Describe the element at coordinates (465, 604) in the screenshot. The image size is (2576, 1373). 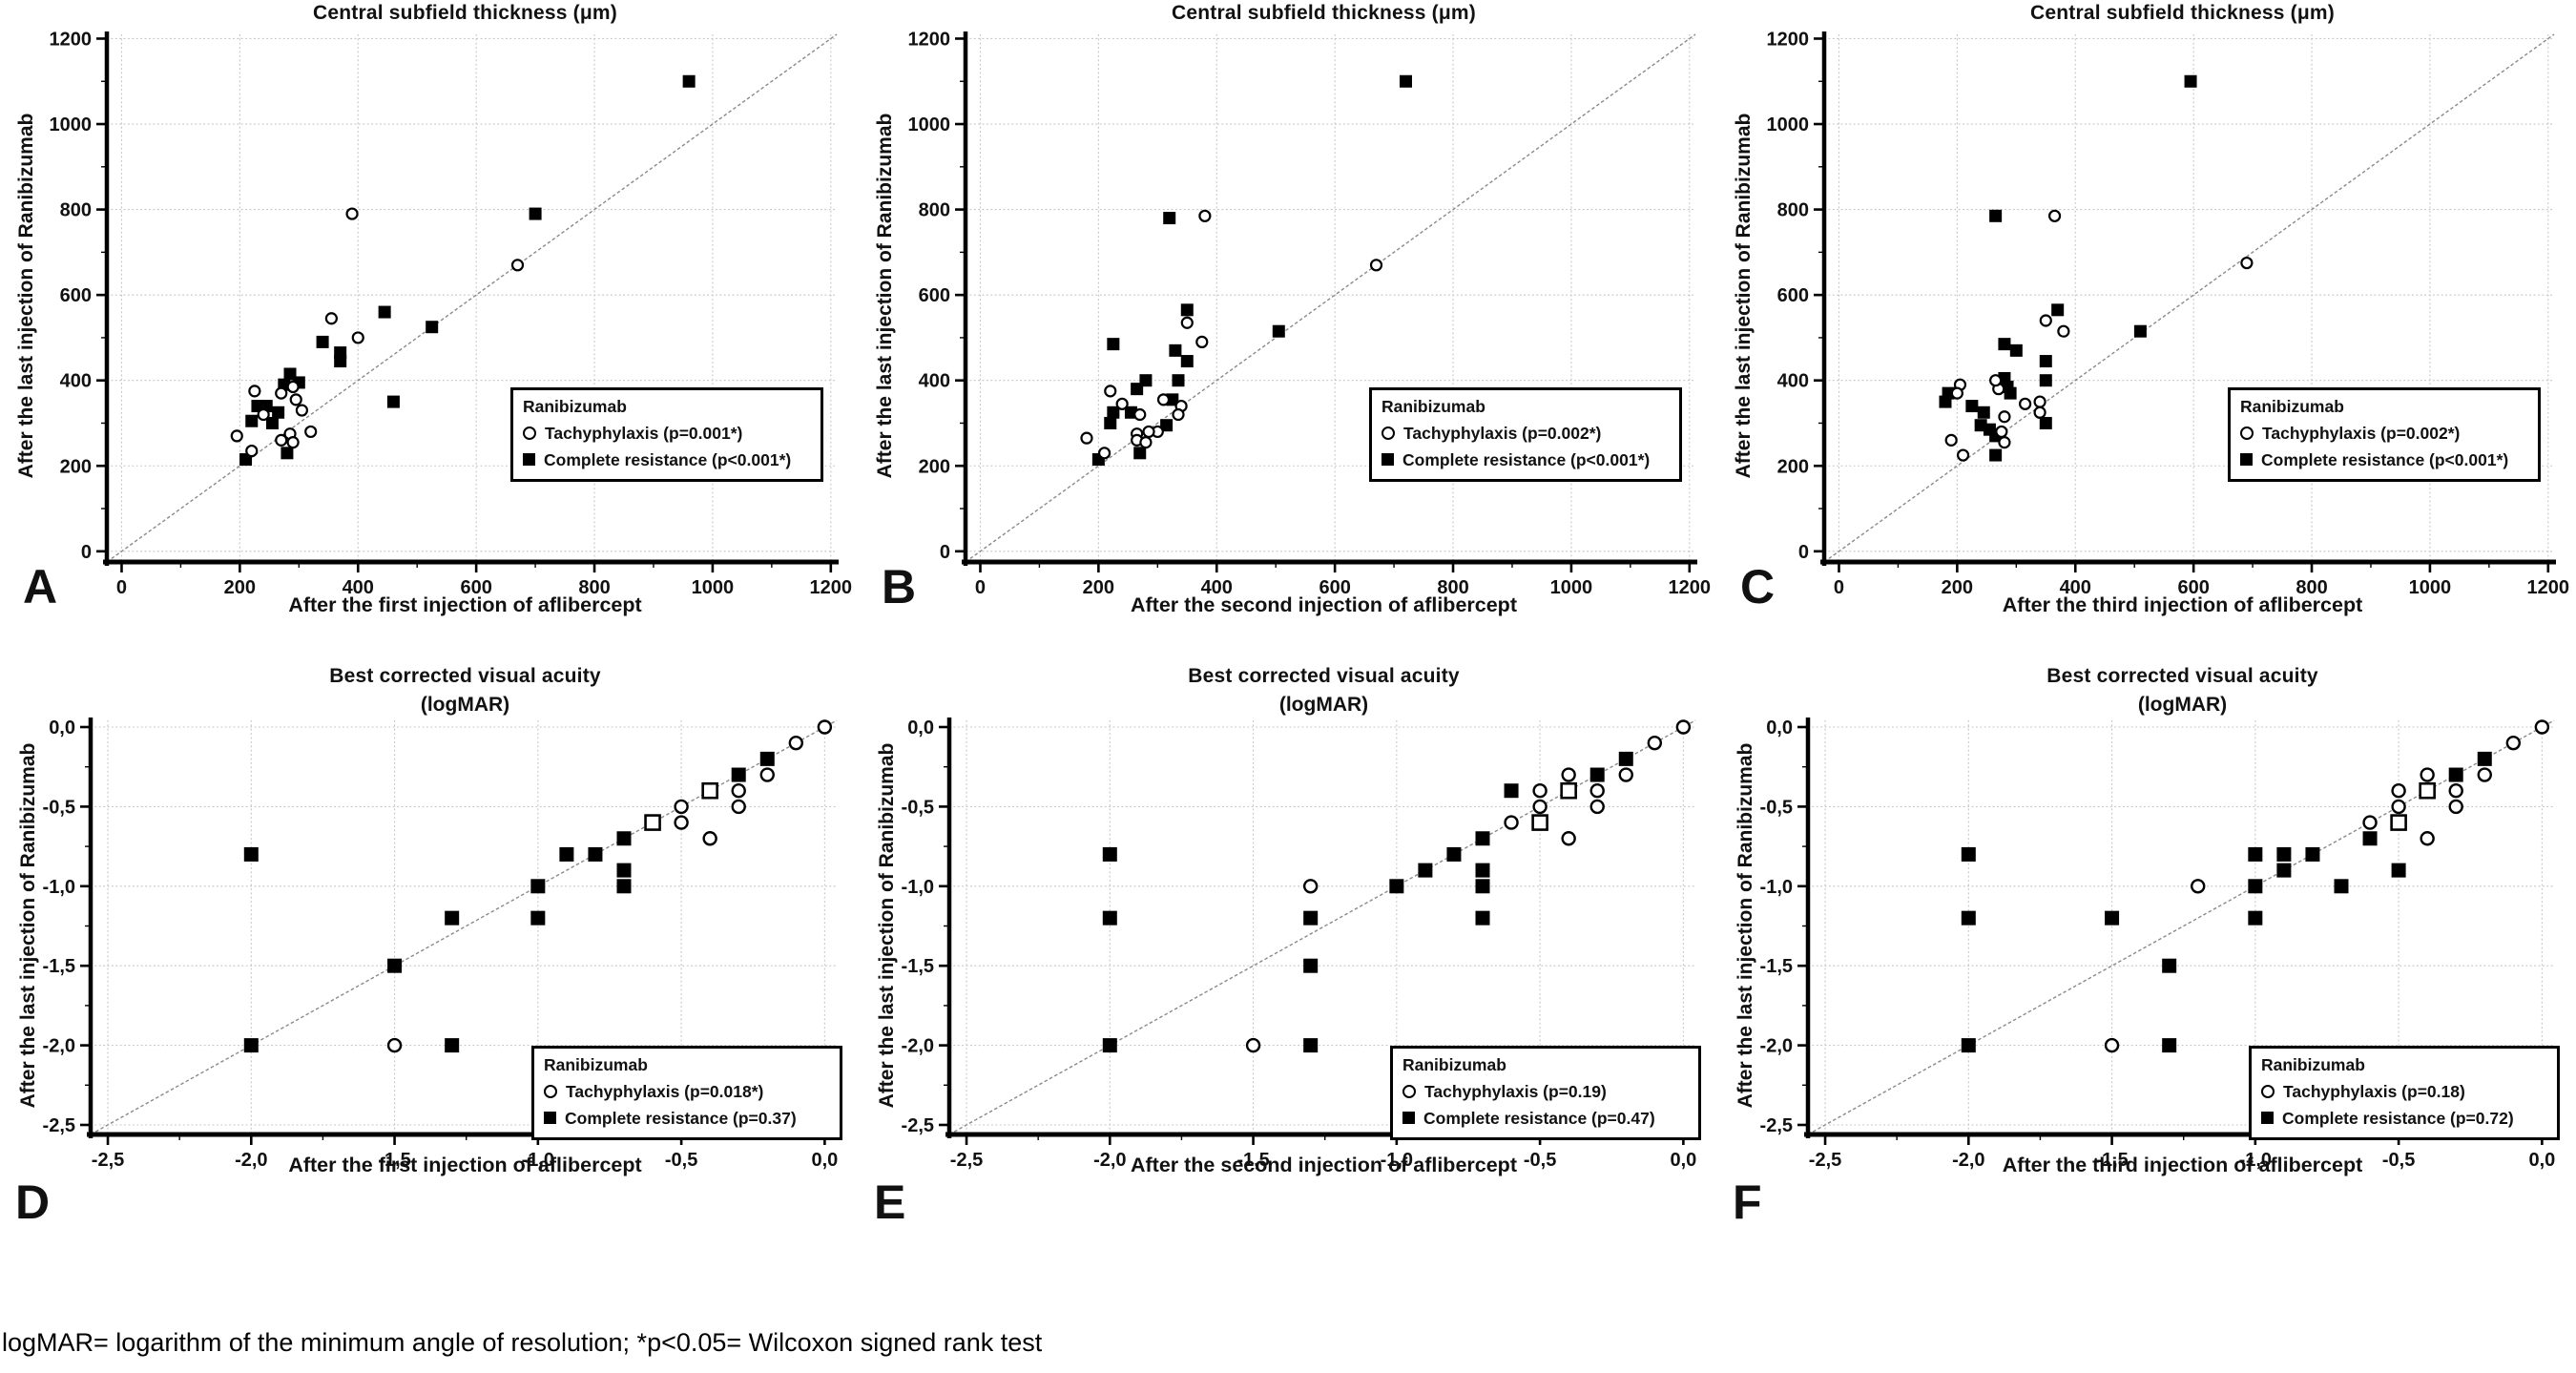
I see `x-axis-label: After the first injection of aflibercept` at that location.